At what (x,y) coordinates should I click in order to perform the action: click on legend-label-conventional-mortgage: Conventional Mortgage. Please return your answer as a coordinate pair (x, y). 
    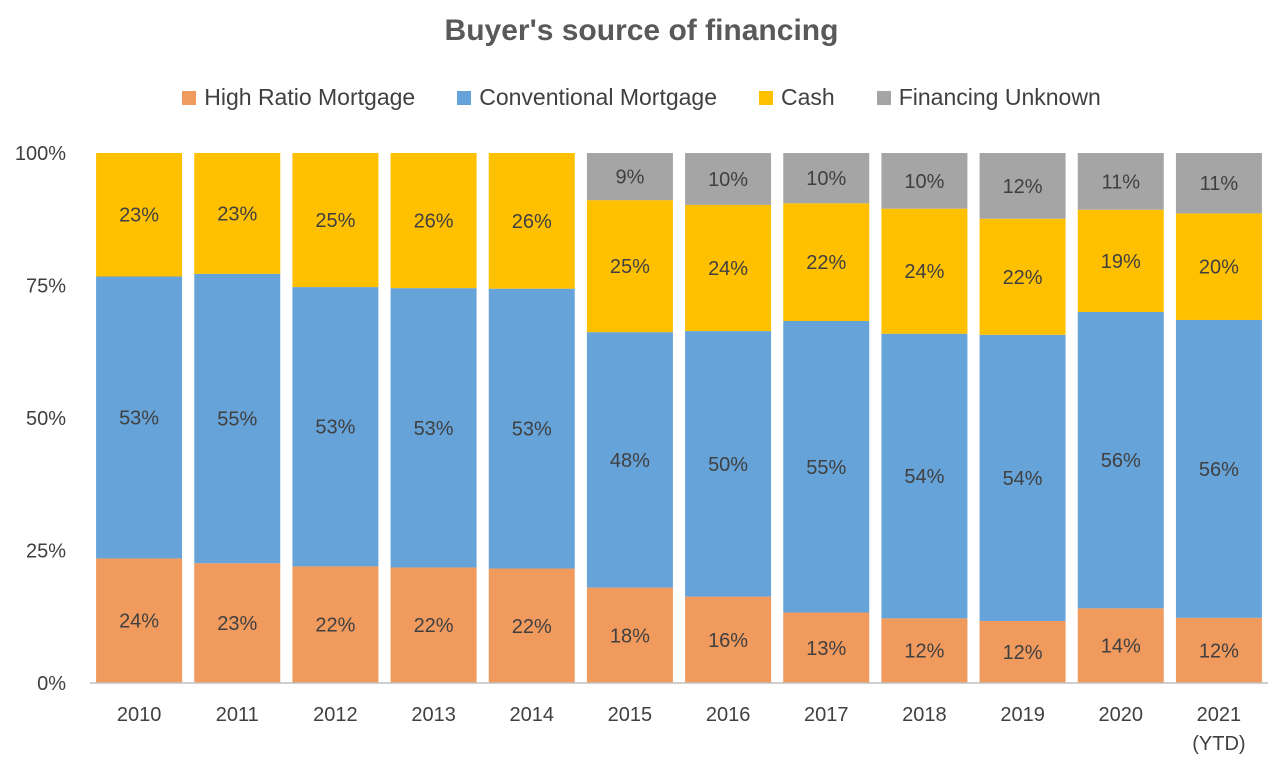
    Looking at the image, I should click on (598, 97).